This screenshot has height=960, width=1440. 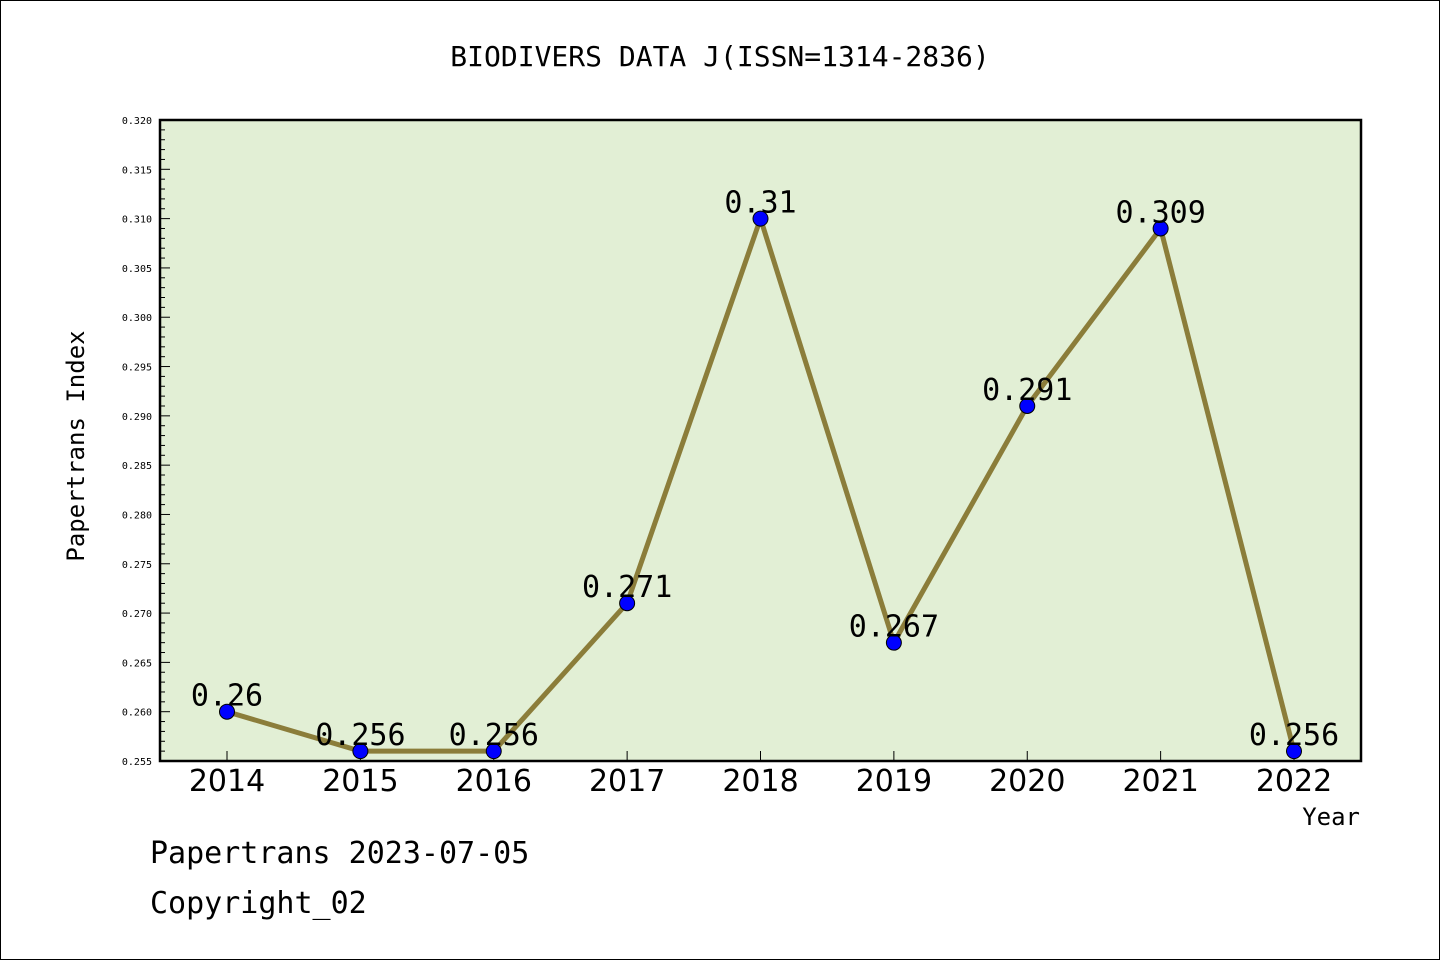 I want to click on data-label: 0.309, so click(x=1160, y=212).